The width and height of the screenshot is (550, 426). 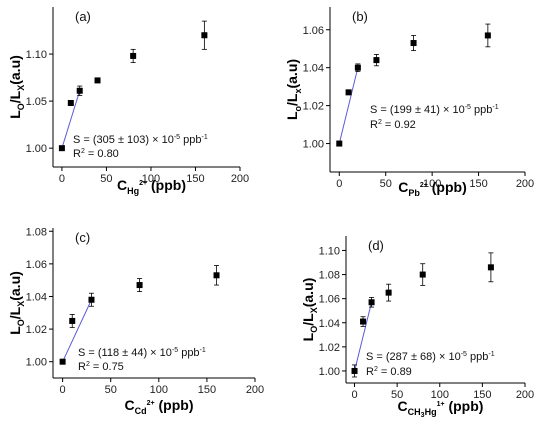 What do you see at coordinates (151, 186) in the screenshot?
I see `x-axis-title: CHg2+ (ppb)` at bounding box center [151, 186].